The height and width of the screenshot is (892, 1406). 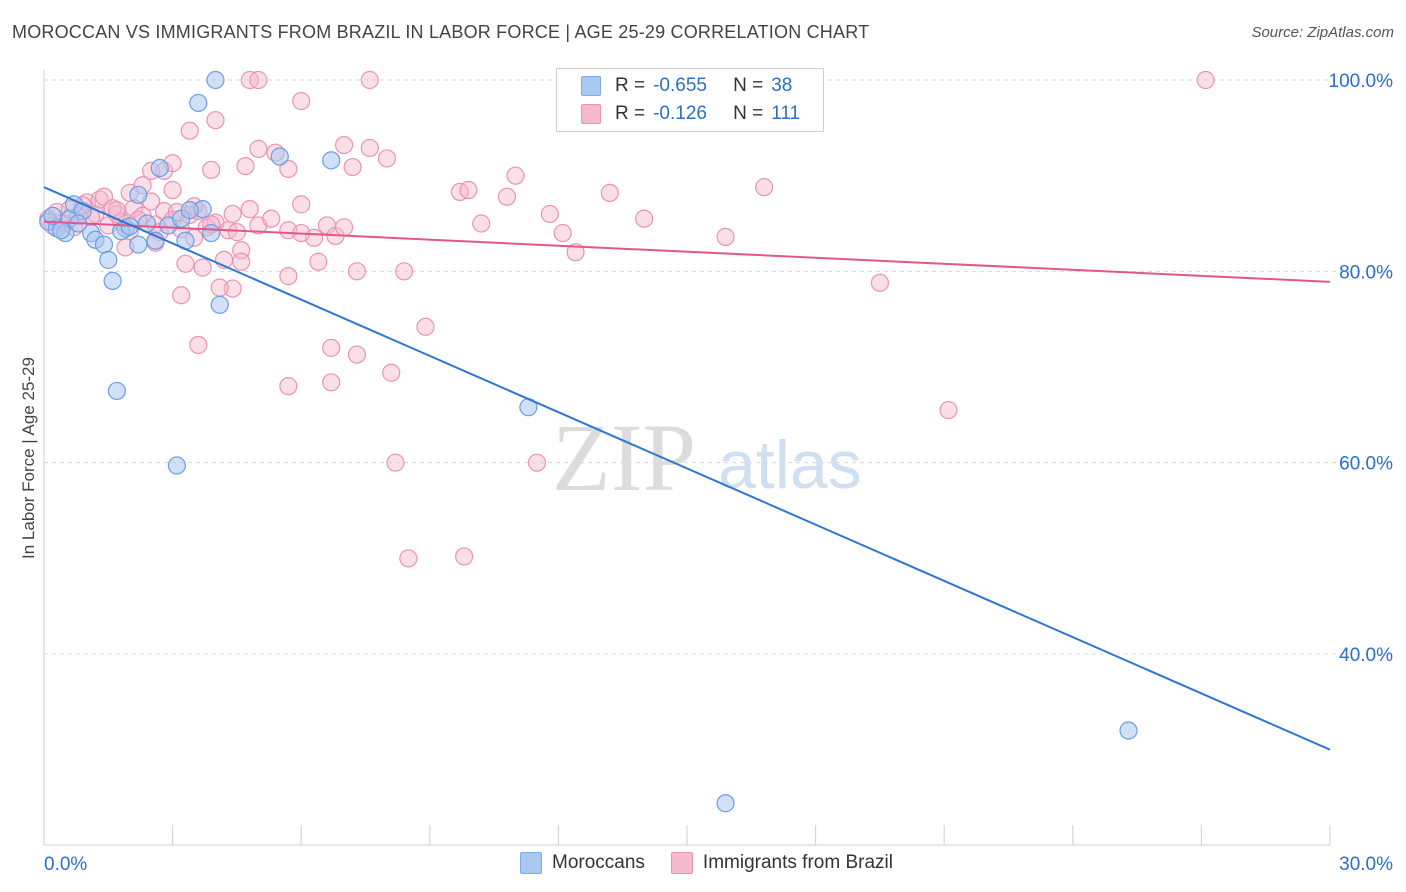 I want to click on watermark: ZIP atlas, so click(x=707, y=457).